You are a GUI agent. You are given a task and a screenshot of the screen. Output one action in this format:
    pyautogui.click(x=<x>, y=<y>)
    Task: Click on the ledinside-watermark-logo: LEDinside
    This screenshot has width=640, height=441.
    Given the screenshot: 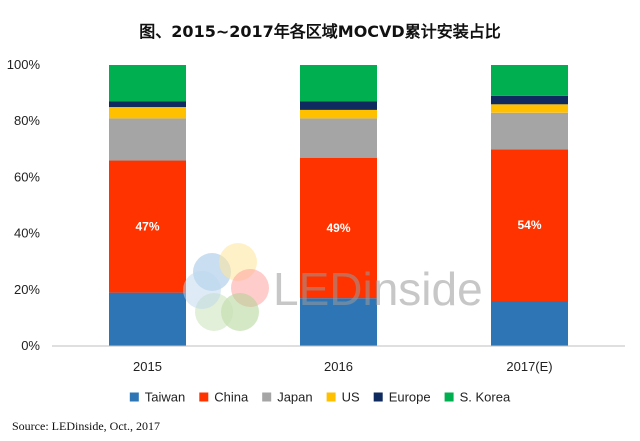 What is the action you would take?
    pyautogui.click(x=333, y=287)
    